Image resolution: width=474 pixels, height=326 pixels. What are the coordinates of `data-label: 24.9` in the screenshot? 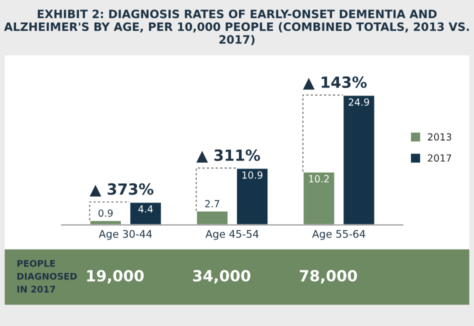 It's located at (359, 102).